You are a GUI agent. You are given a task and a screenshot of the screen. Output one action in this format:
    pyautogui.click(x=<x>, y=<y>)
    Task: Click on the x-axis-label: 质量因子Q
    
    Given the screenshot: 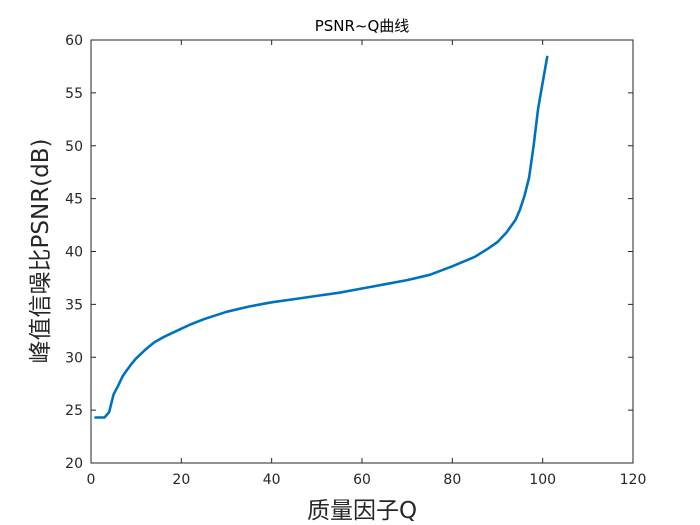 What is the action you would take?
    pyautogui.click(x=362, y=511)
    